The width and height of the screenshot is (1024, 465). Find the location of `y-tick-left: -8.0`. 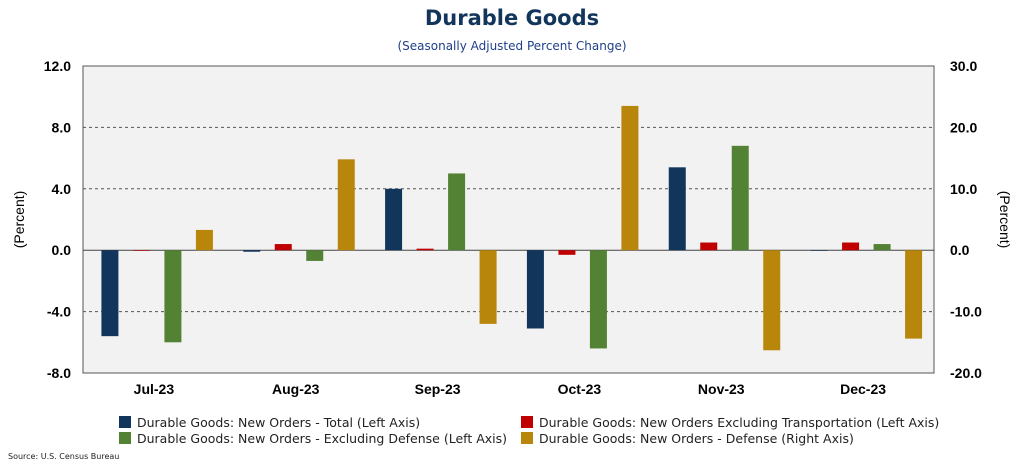

y-tick-left: -8.0 is located at coordinates (59, 373).